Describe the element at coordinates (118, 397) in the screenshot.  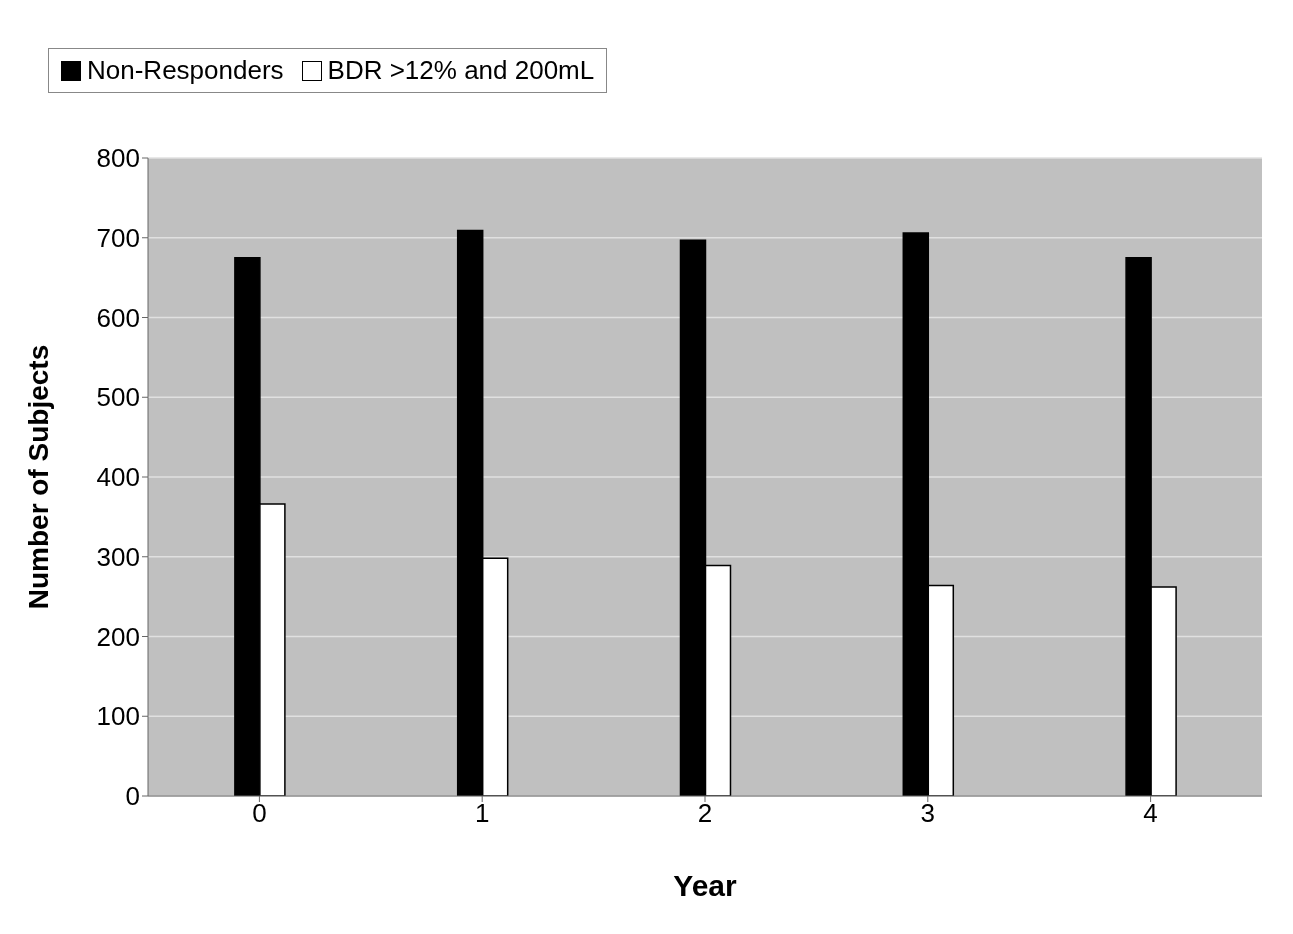
I see `y-tick-label: 500` at that location.